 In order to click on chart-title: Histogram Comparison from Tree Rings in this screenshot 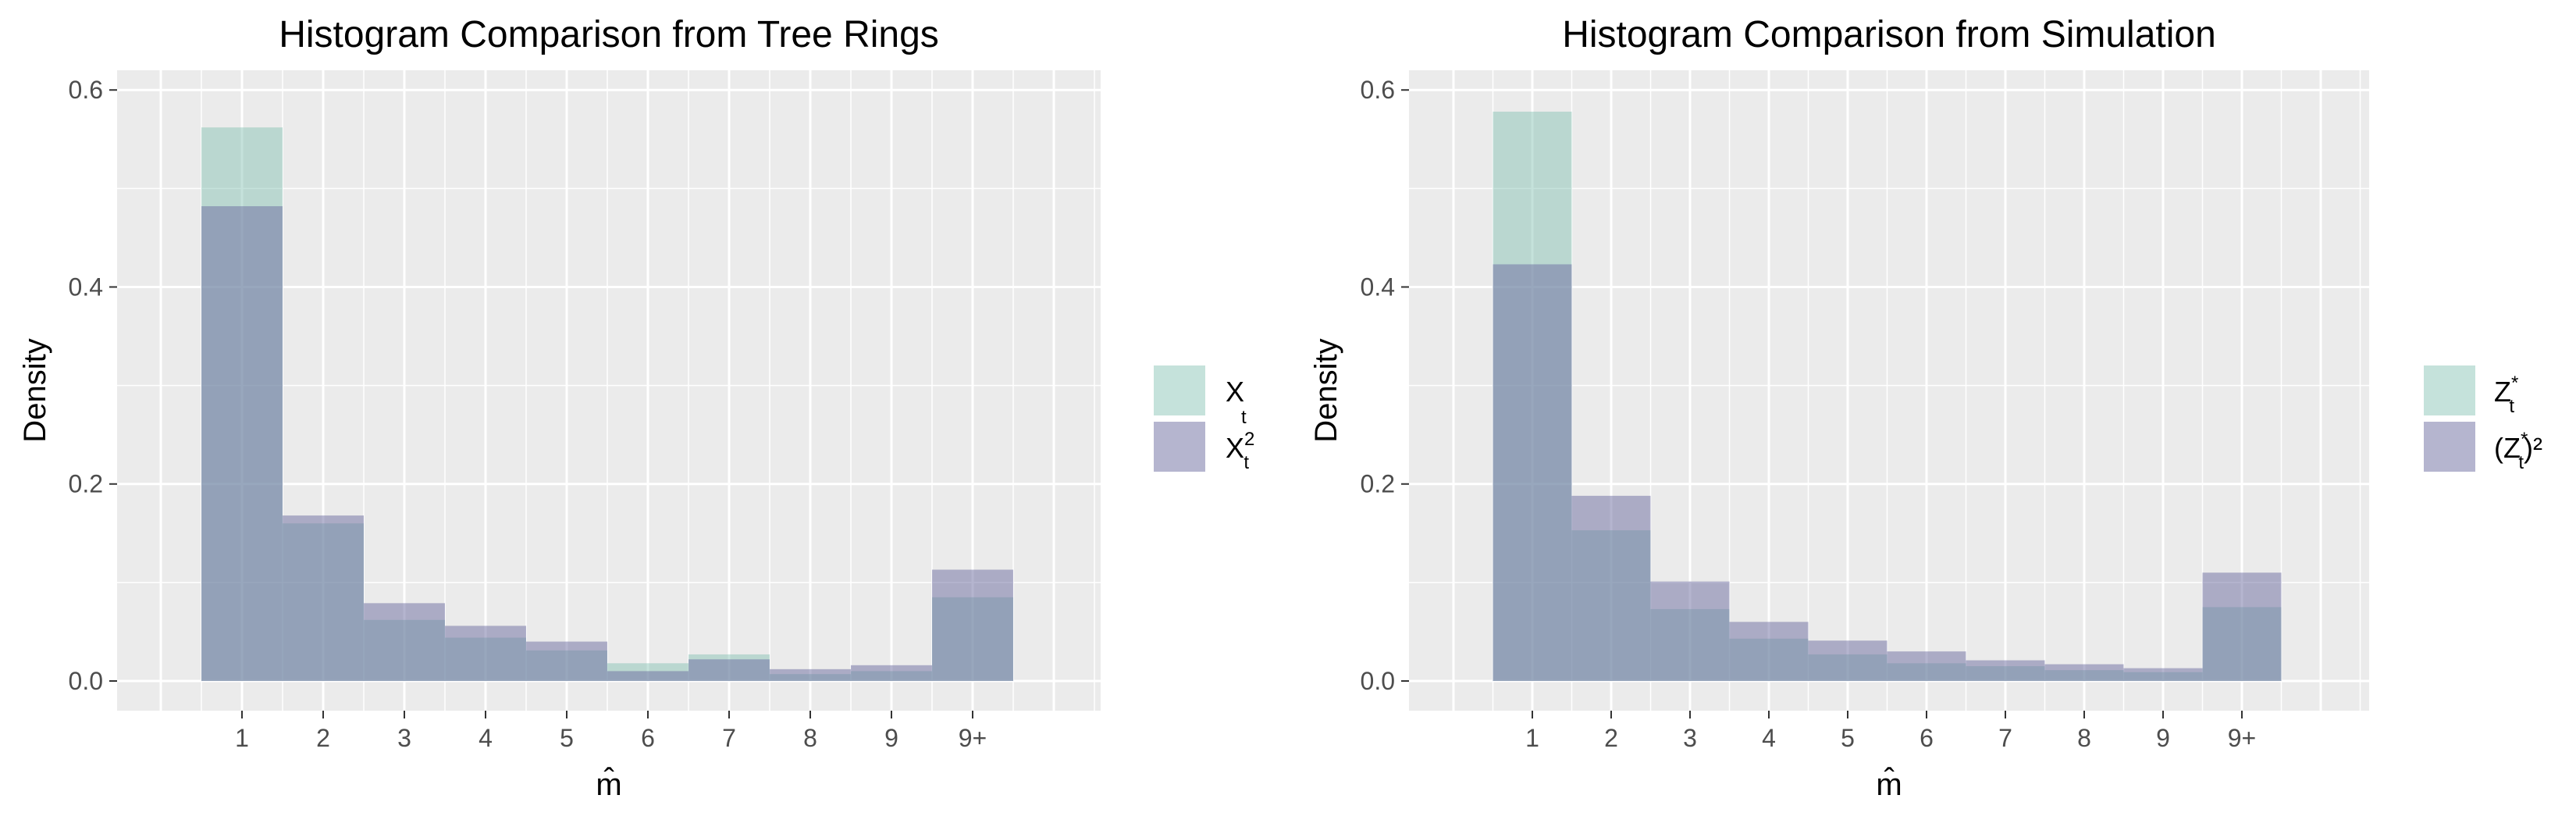, I will do `click(609, 34)`.